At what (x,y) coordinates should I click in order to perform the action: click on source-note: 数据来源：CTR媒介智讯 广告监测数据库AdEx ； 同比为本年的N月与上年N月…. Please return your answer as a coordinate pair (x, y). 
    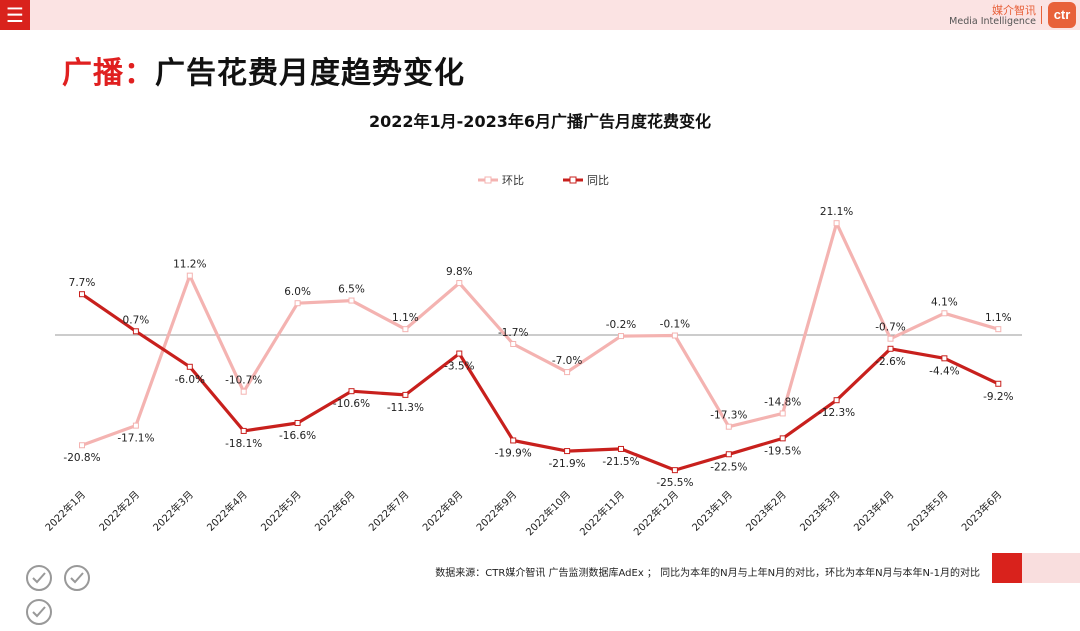
    Looking at the image, I should click on (707, 573).